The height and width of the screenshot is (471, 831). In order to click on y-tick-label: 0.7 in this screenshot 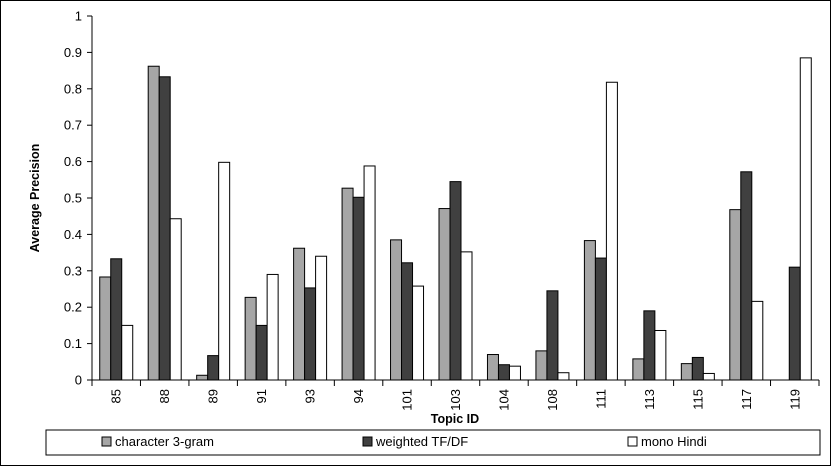, I will do `click(73, 125)`.